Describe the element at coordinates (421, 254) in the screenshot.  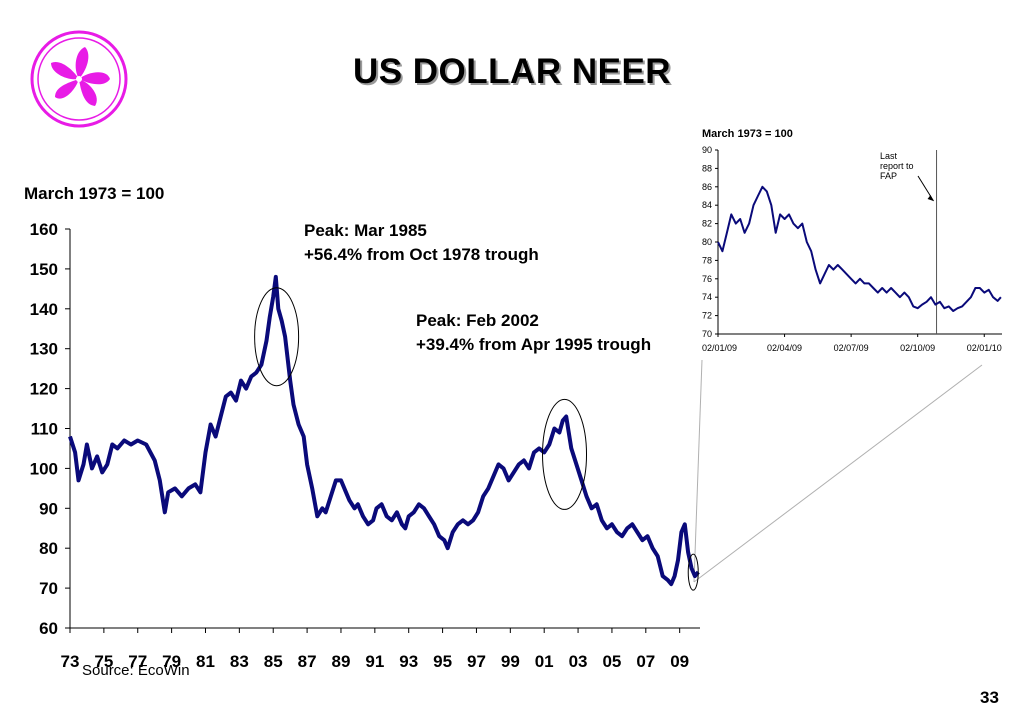
I see `peak-1985-change: +56.4% from Oct 1978 trough` at that location.